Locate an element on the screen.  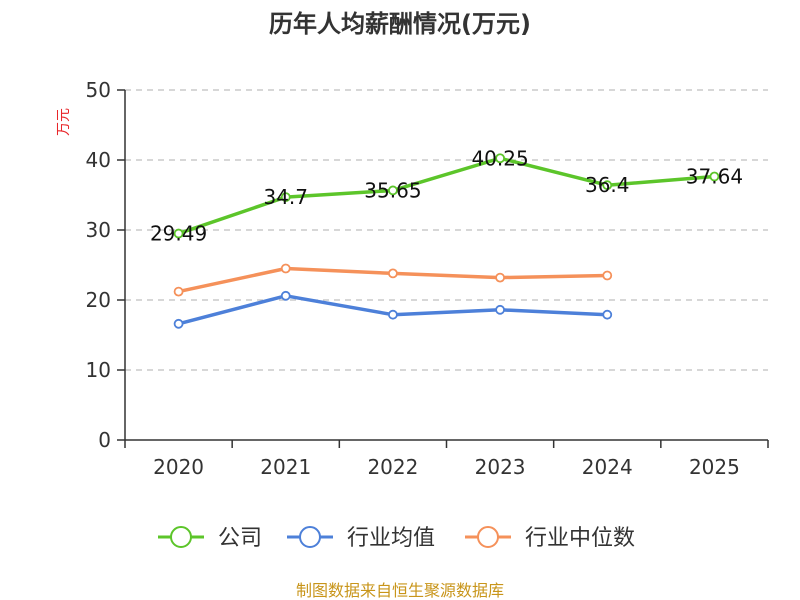
legend-item-2: 行业中位数 is located at coordinates (550, 538).